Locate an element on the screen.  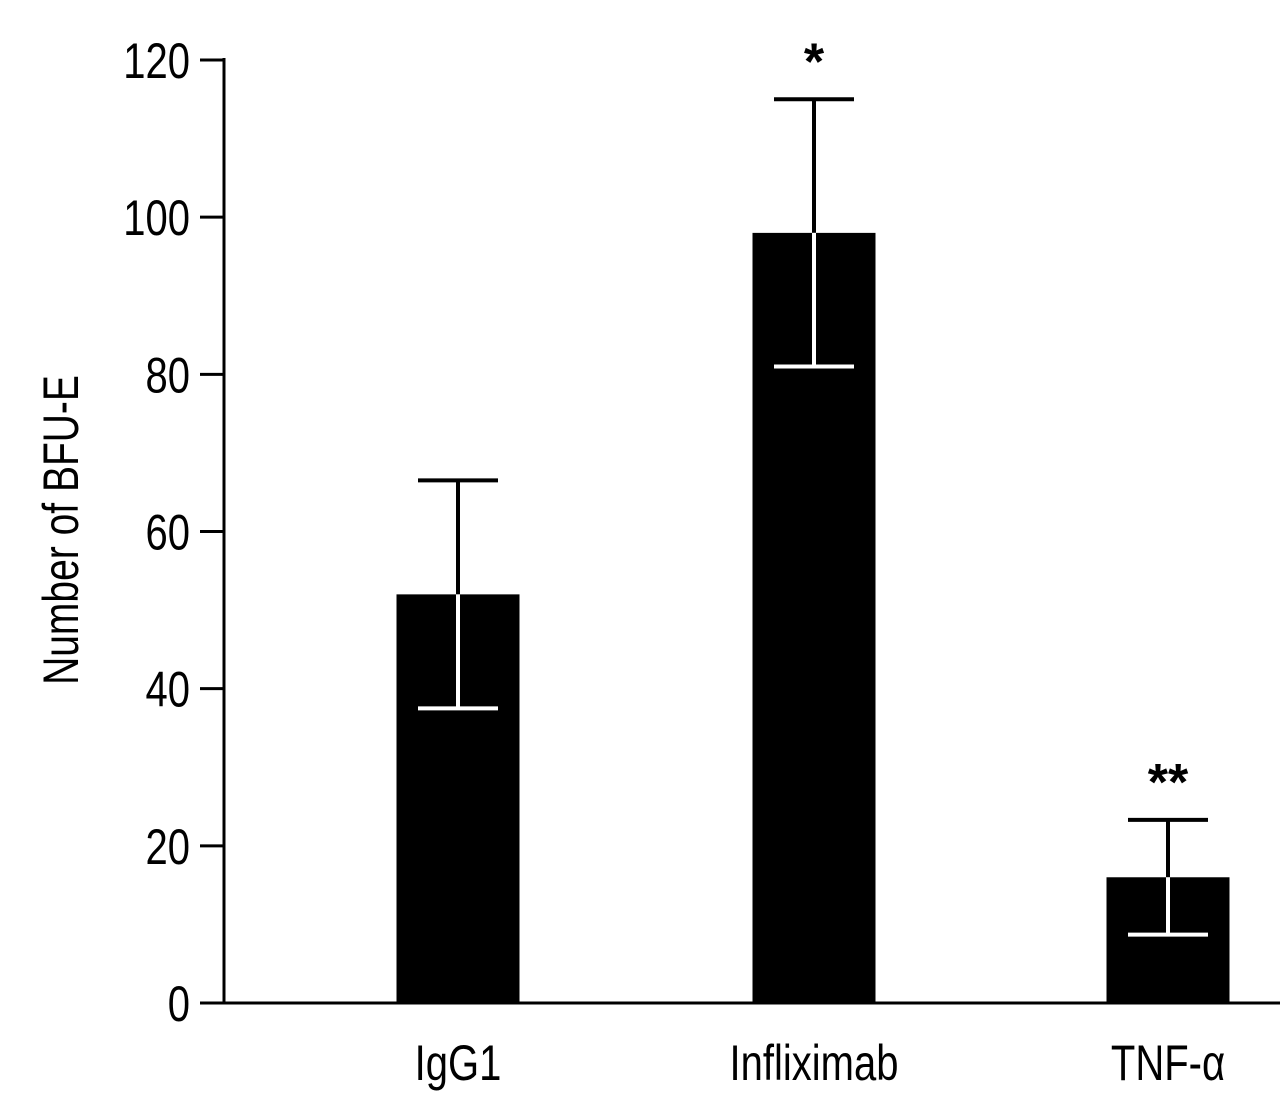
x-tick-label: TNF-α is located at coordinates (1168, 1063).